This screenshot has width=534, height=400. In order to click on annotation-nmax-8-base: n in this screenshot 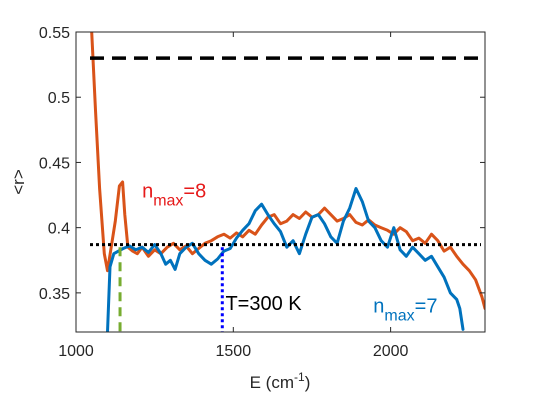, I will do `click(147, 192)`.